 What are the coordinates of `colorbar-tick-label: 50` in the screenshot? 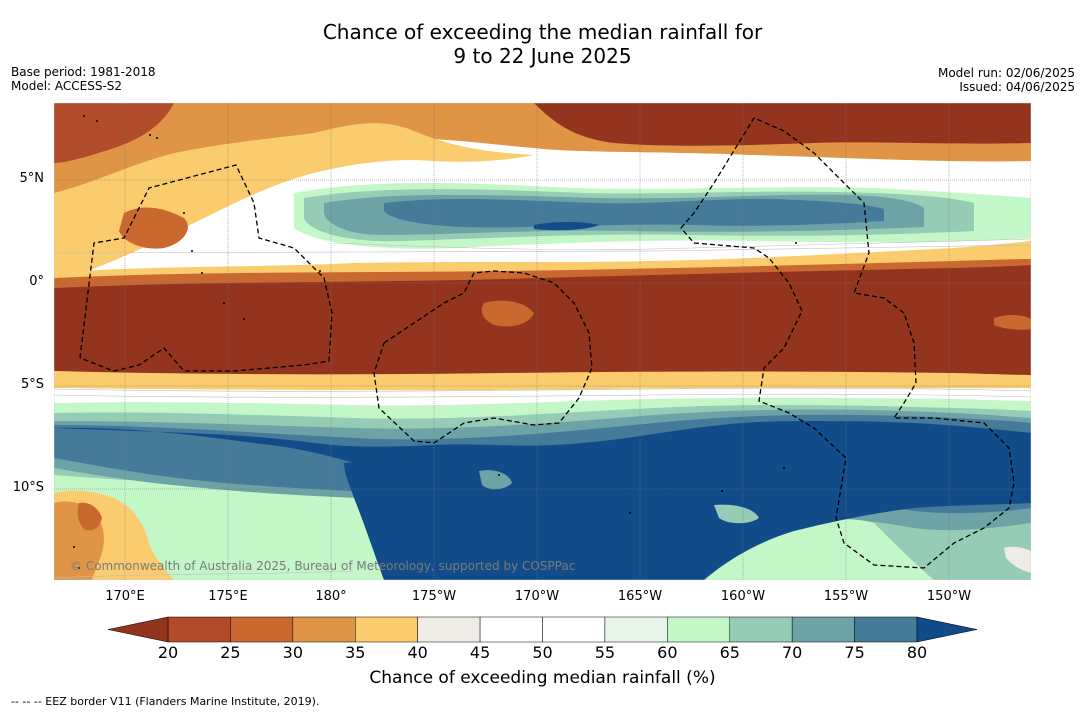 It's located at (542, 652).